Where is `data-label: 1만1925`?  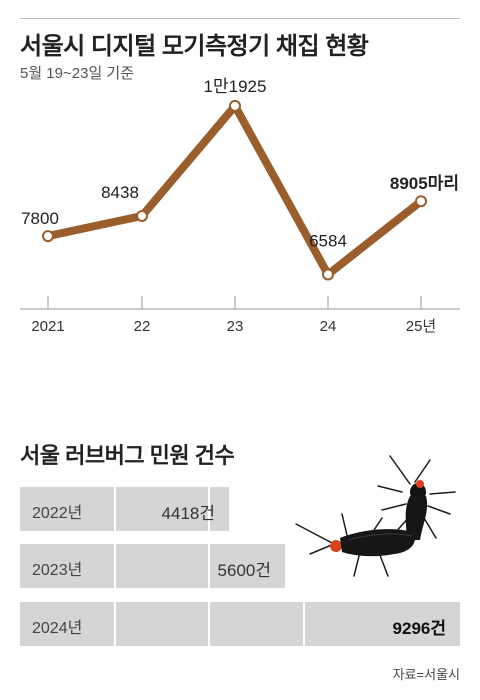 data-label: 1만1925 is located at coordinates (235, 86).